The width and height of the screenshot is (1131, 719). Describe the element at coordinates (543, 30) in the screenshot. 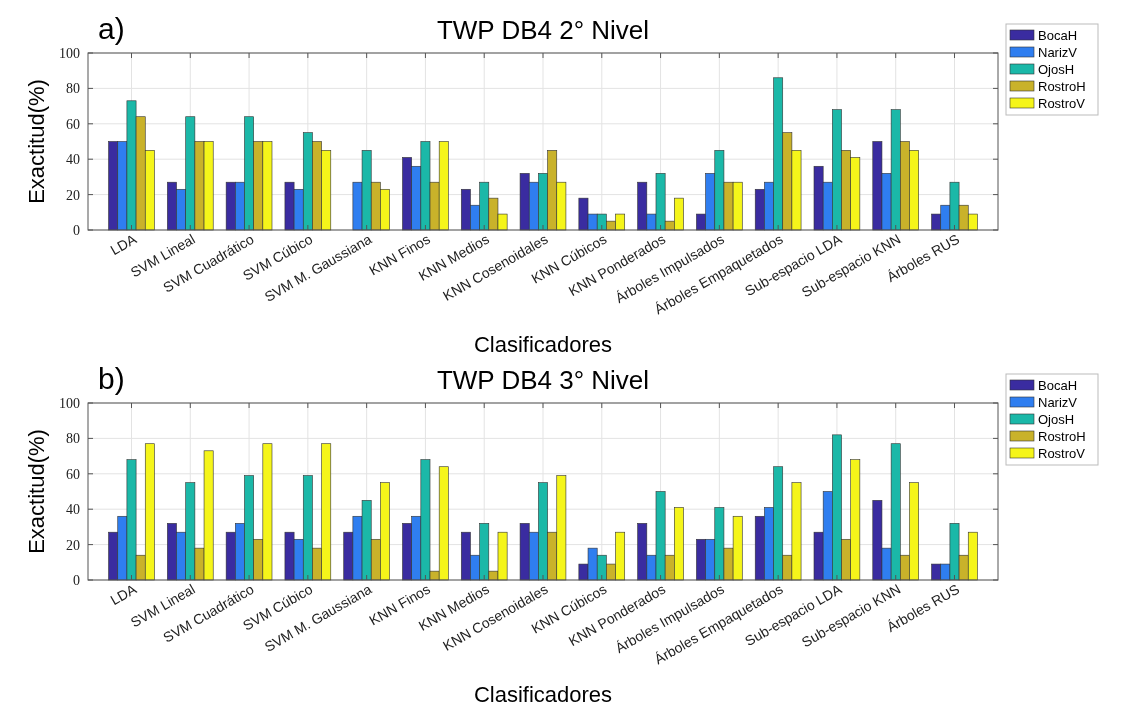

I see `chart-title: TWP DB4 2° Nivel` at that location.